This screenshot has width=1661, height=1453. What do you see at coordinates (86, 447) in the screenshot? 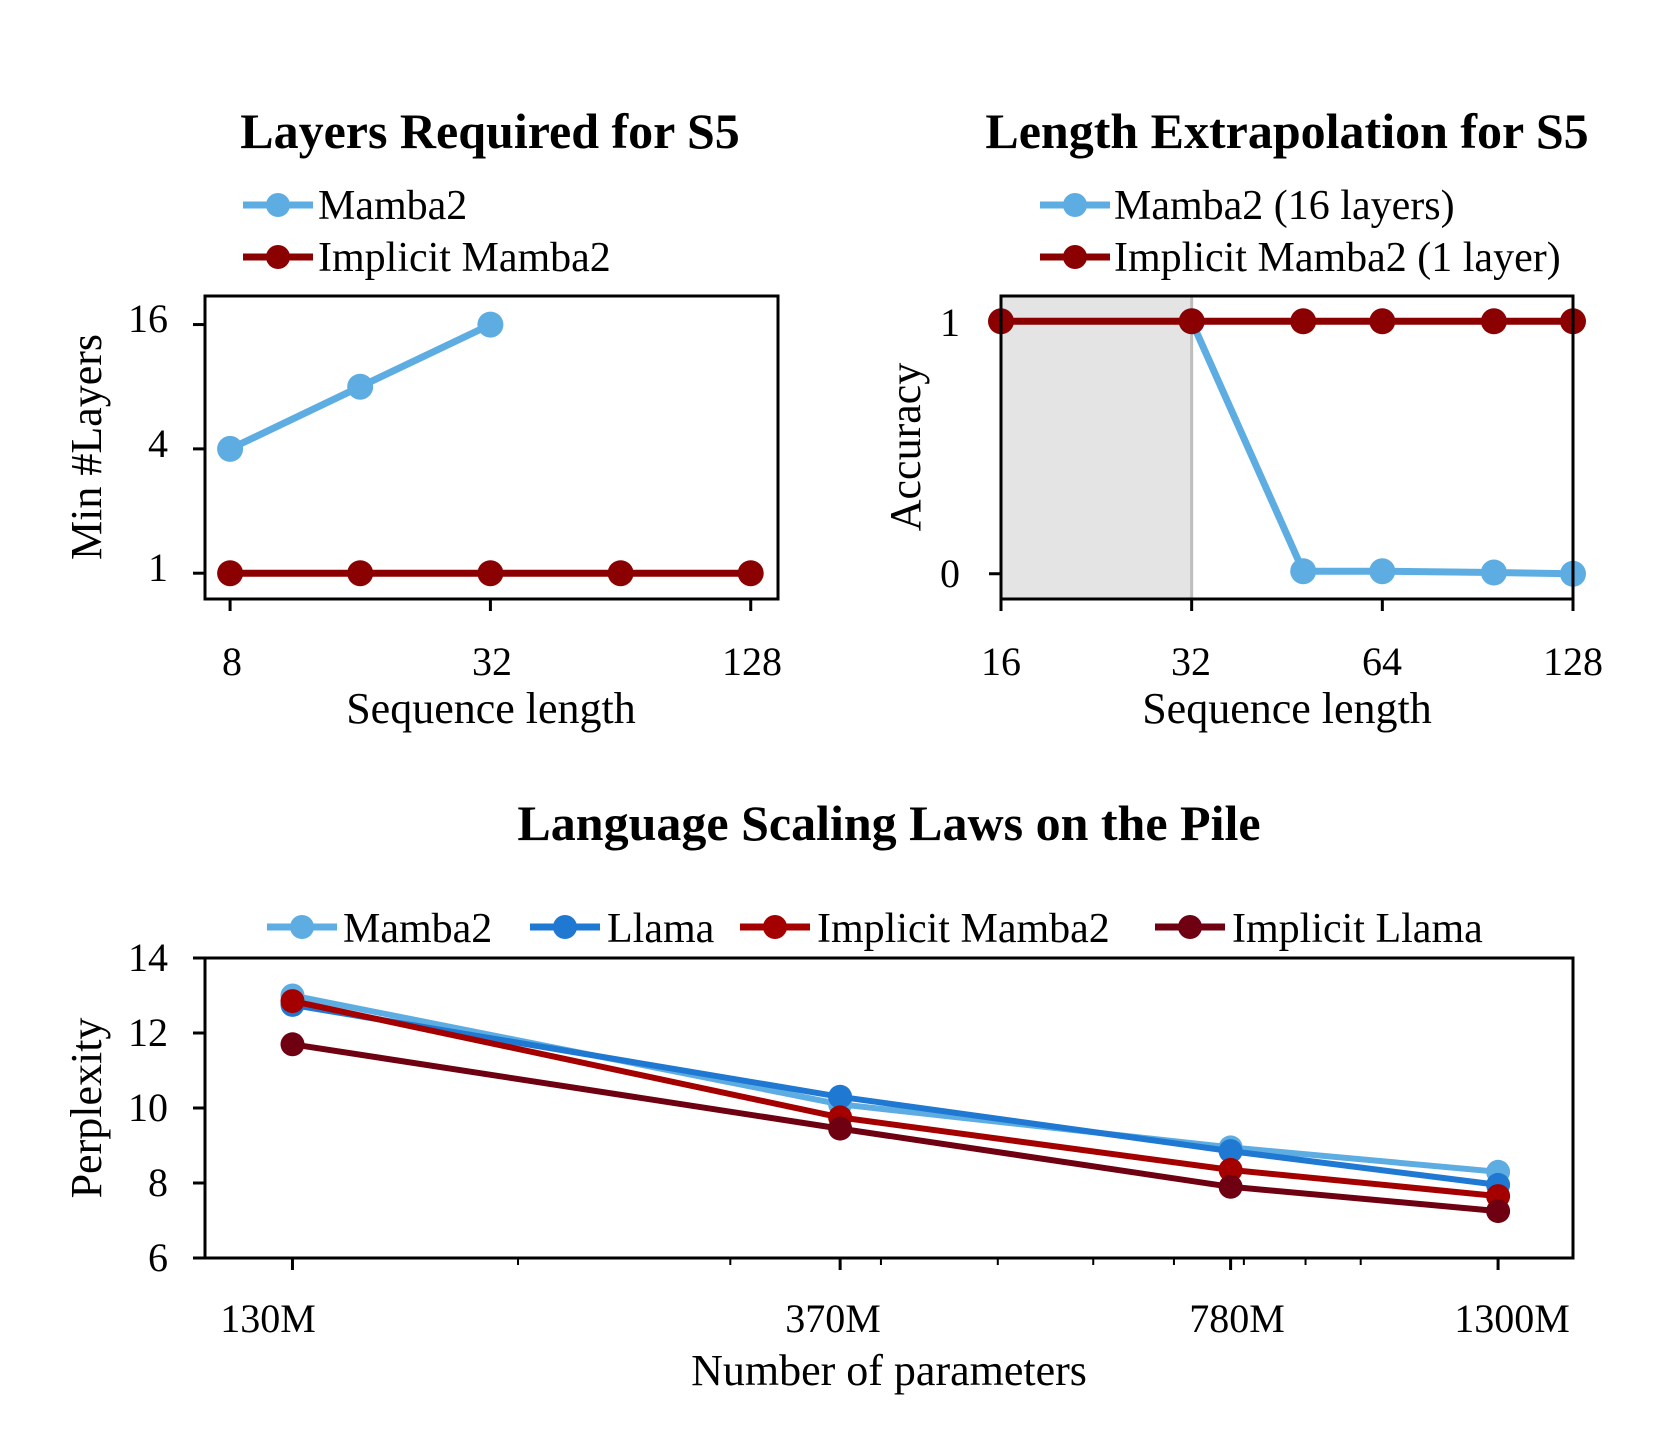
I see `panel1-ylabel: Min #Layers` at bounding box center [86, 447].